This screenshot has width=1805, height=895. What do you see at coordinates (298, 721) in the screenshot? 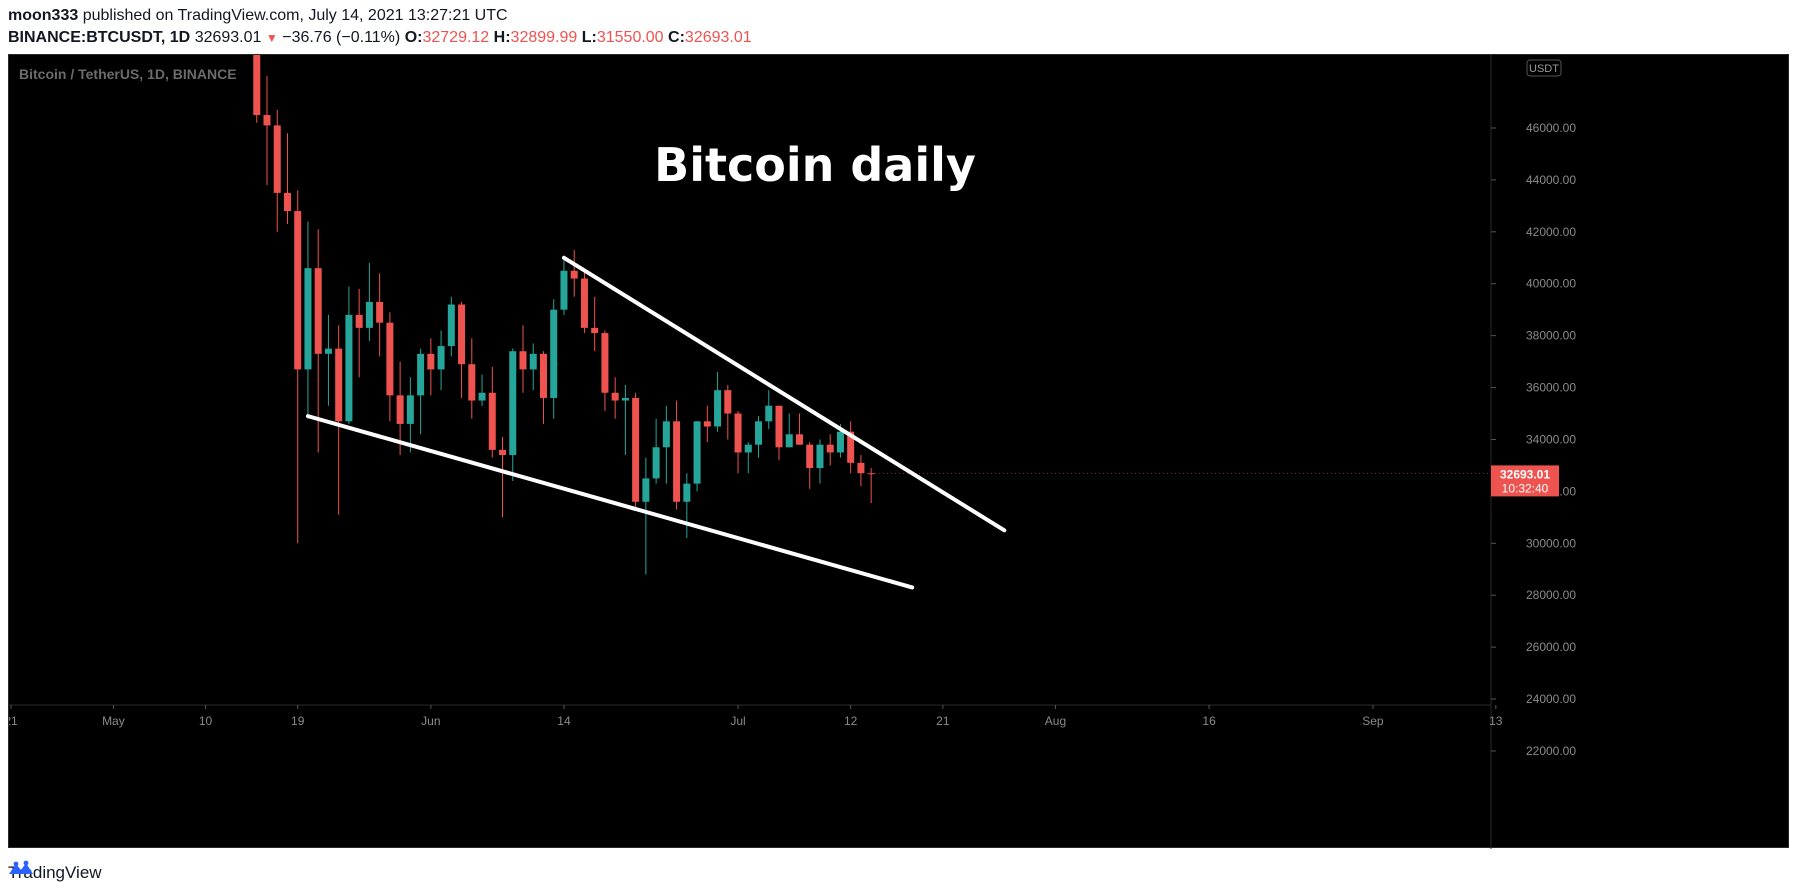
I see `x-tick-label: 19` at bounding box center [298, 721].